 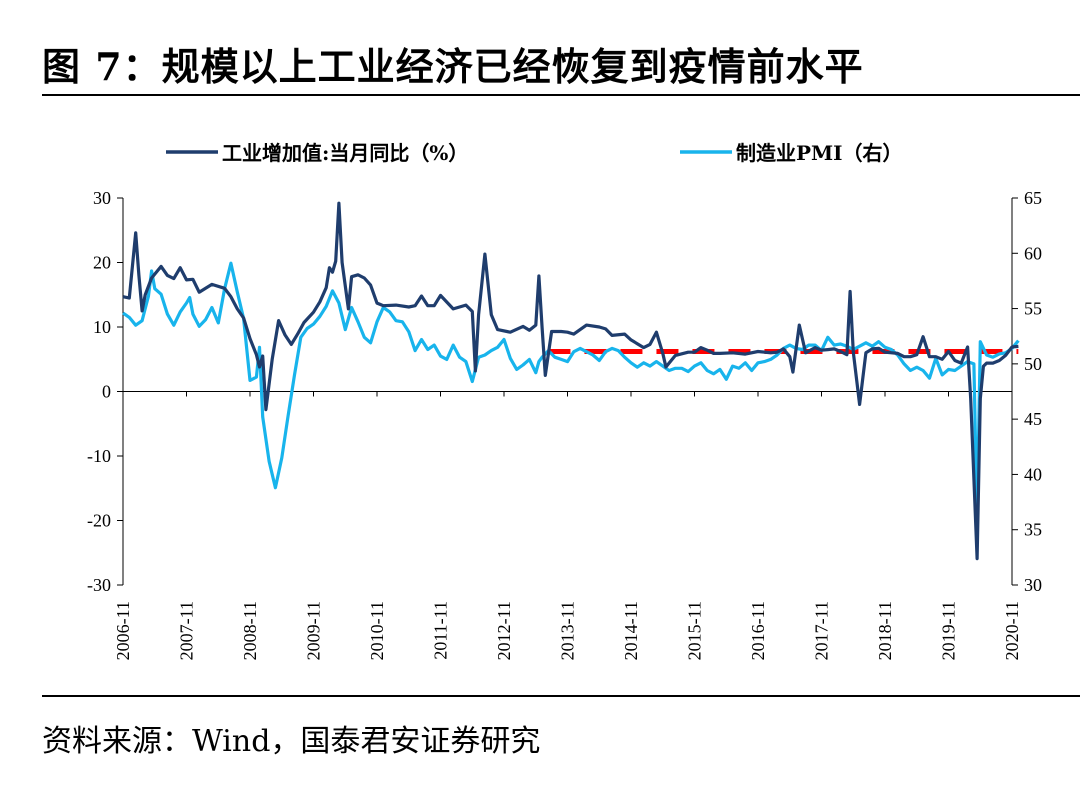 What do you see at coordinates (561, 696) in the screenshot?
I see `source-rule` at bounding box center [561, 696].